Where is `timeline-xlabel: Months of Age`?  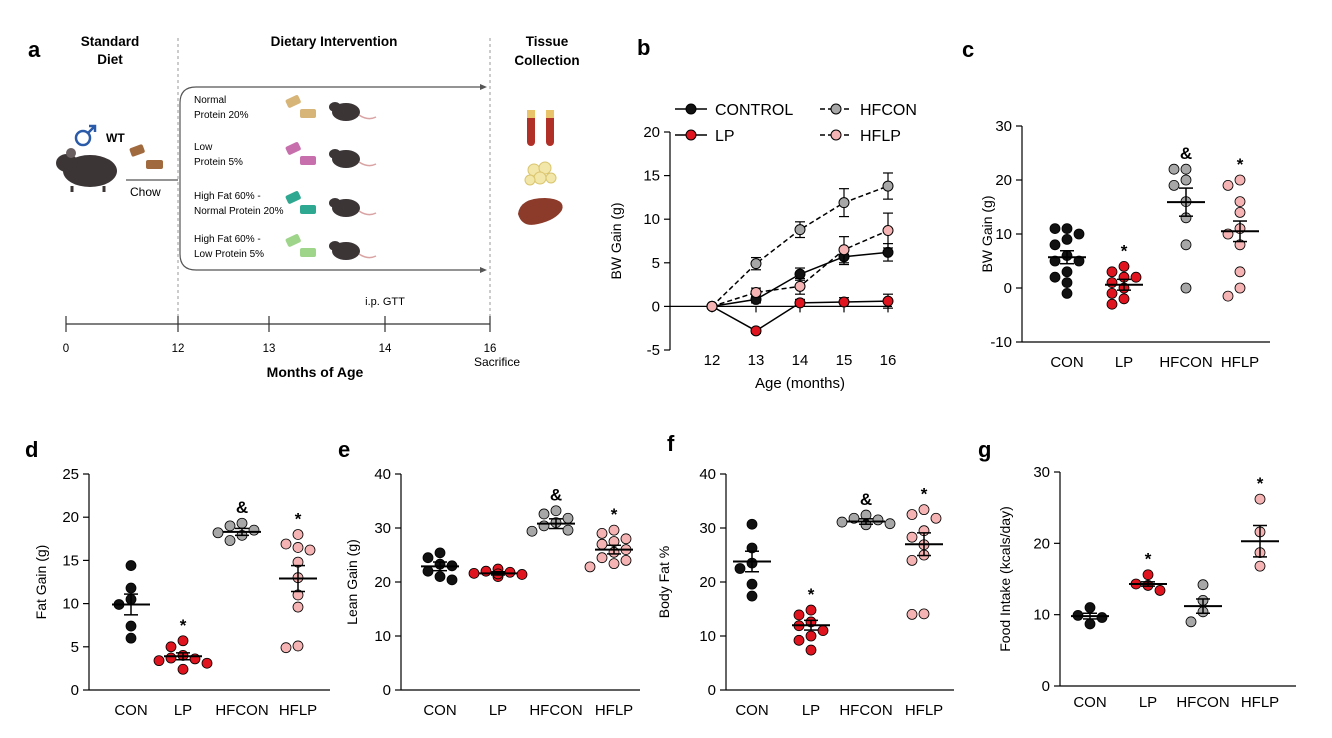 timeline-xlabel: Months of Age is located at coordinates (315, 372).